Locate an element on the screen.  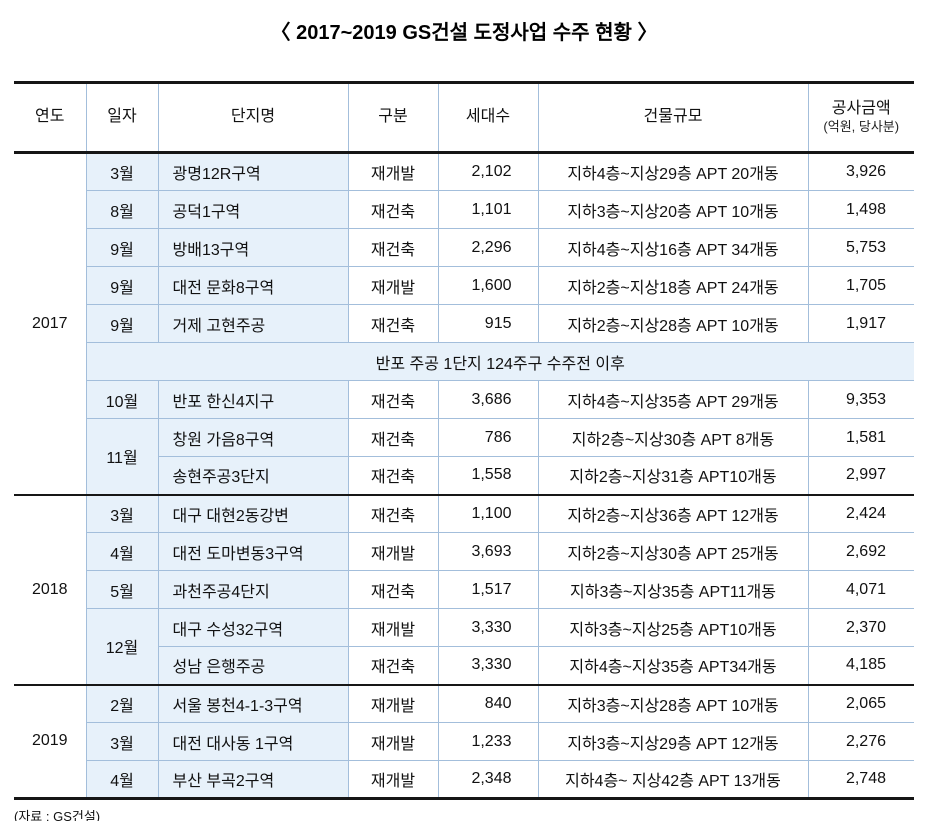
units-cell: 915 is located at coordinates (488, 323).